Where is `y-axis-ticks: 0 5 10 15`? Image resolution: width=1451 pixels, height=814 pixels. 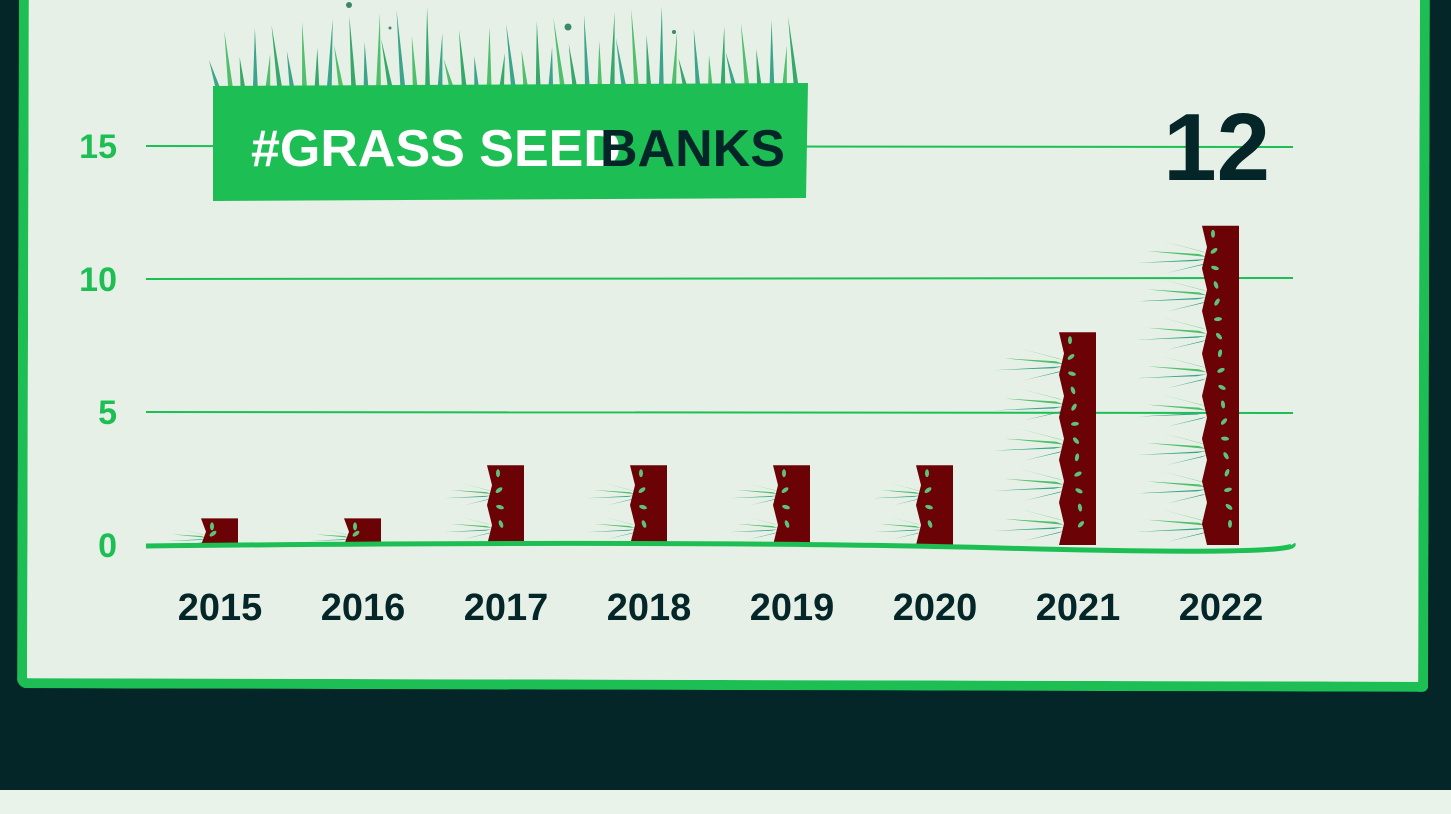
y-axis-ticks: 0 5 10 15 is located at coordinates (98, 346).